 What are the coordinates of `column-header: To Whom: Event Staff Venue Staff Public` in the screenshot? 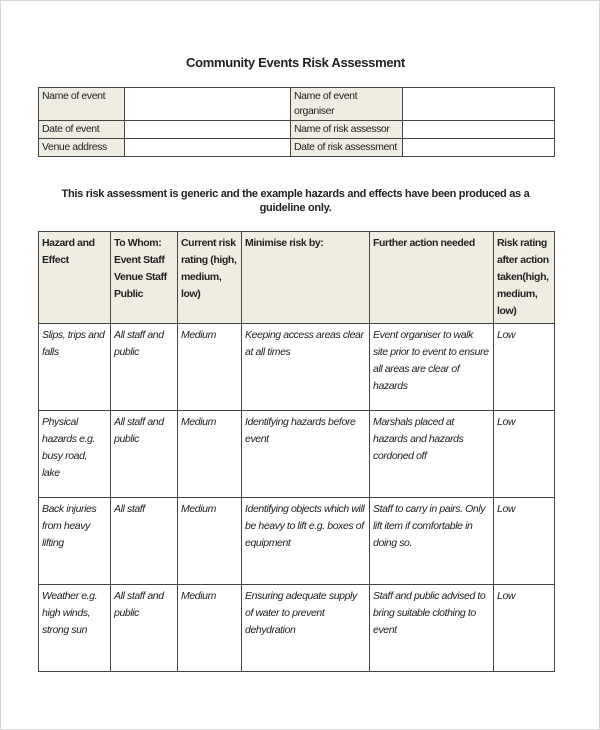 It's located at (144, 277).